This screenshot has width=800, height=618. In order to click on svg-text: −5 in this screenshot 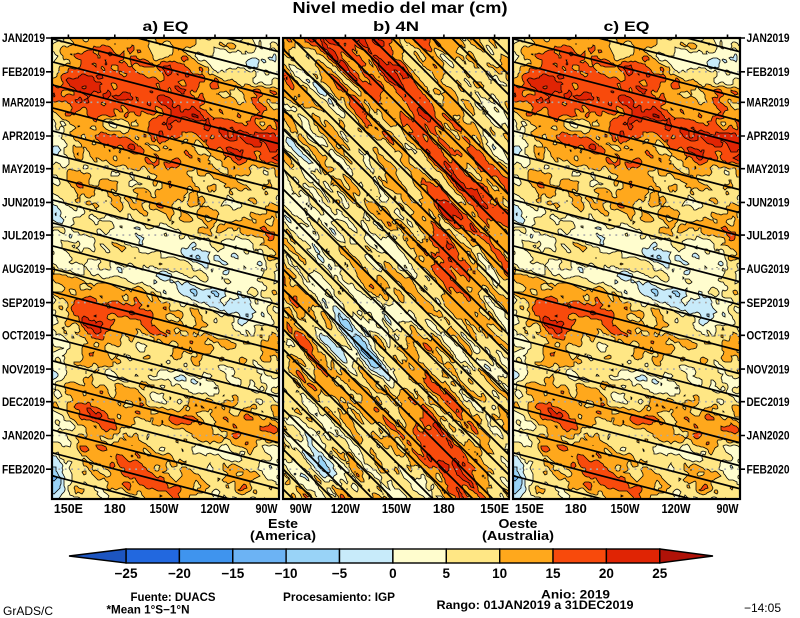, I will do `click(340, 573)`.